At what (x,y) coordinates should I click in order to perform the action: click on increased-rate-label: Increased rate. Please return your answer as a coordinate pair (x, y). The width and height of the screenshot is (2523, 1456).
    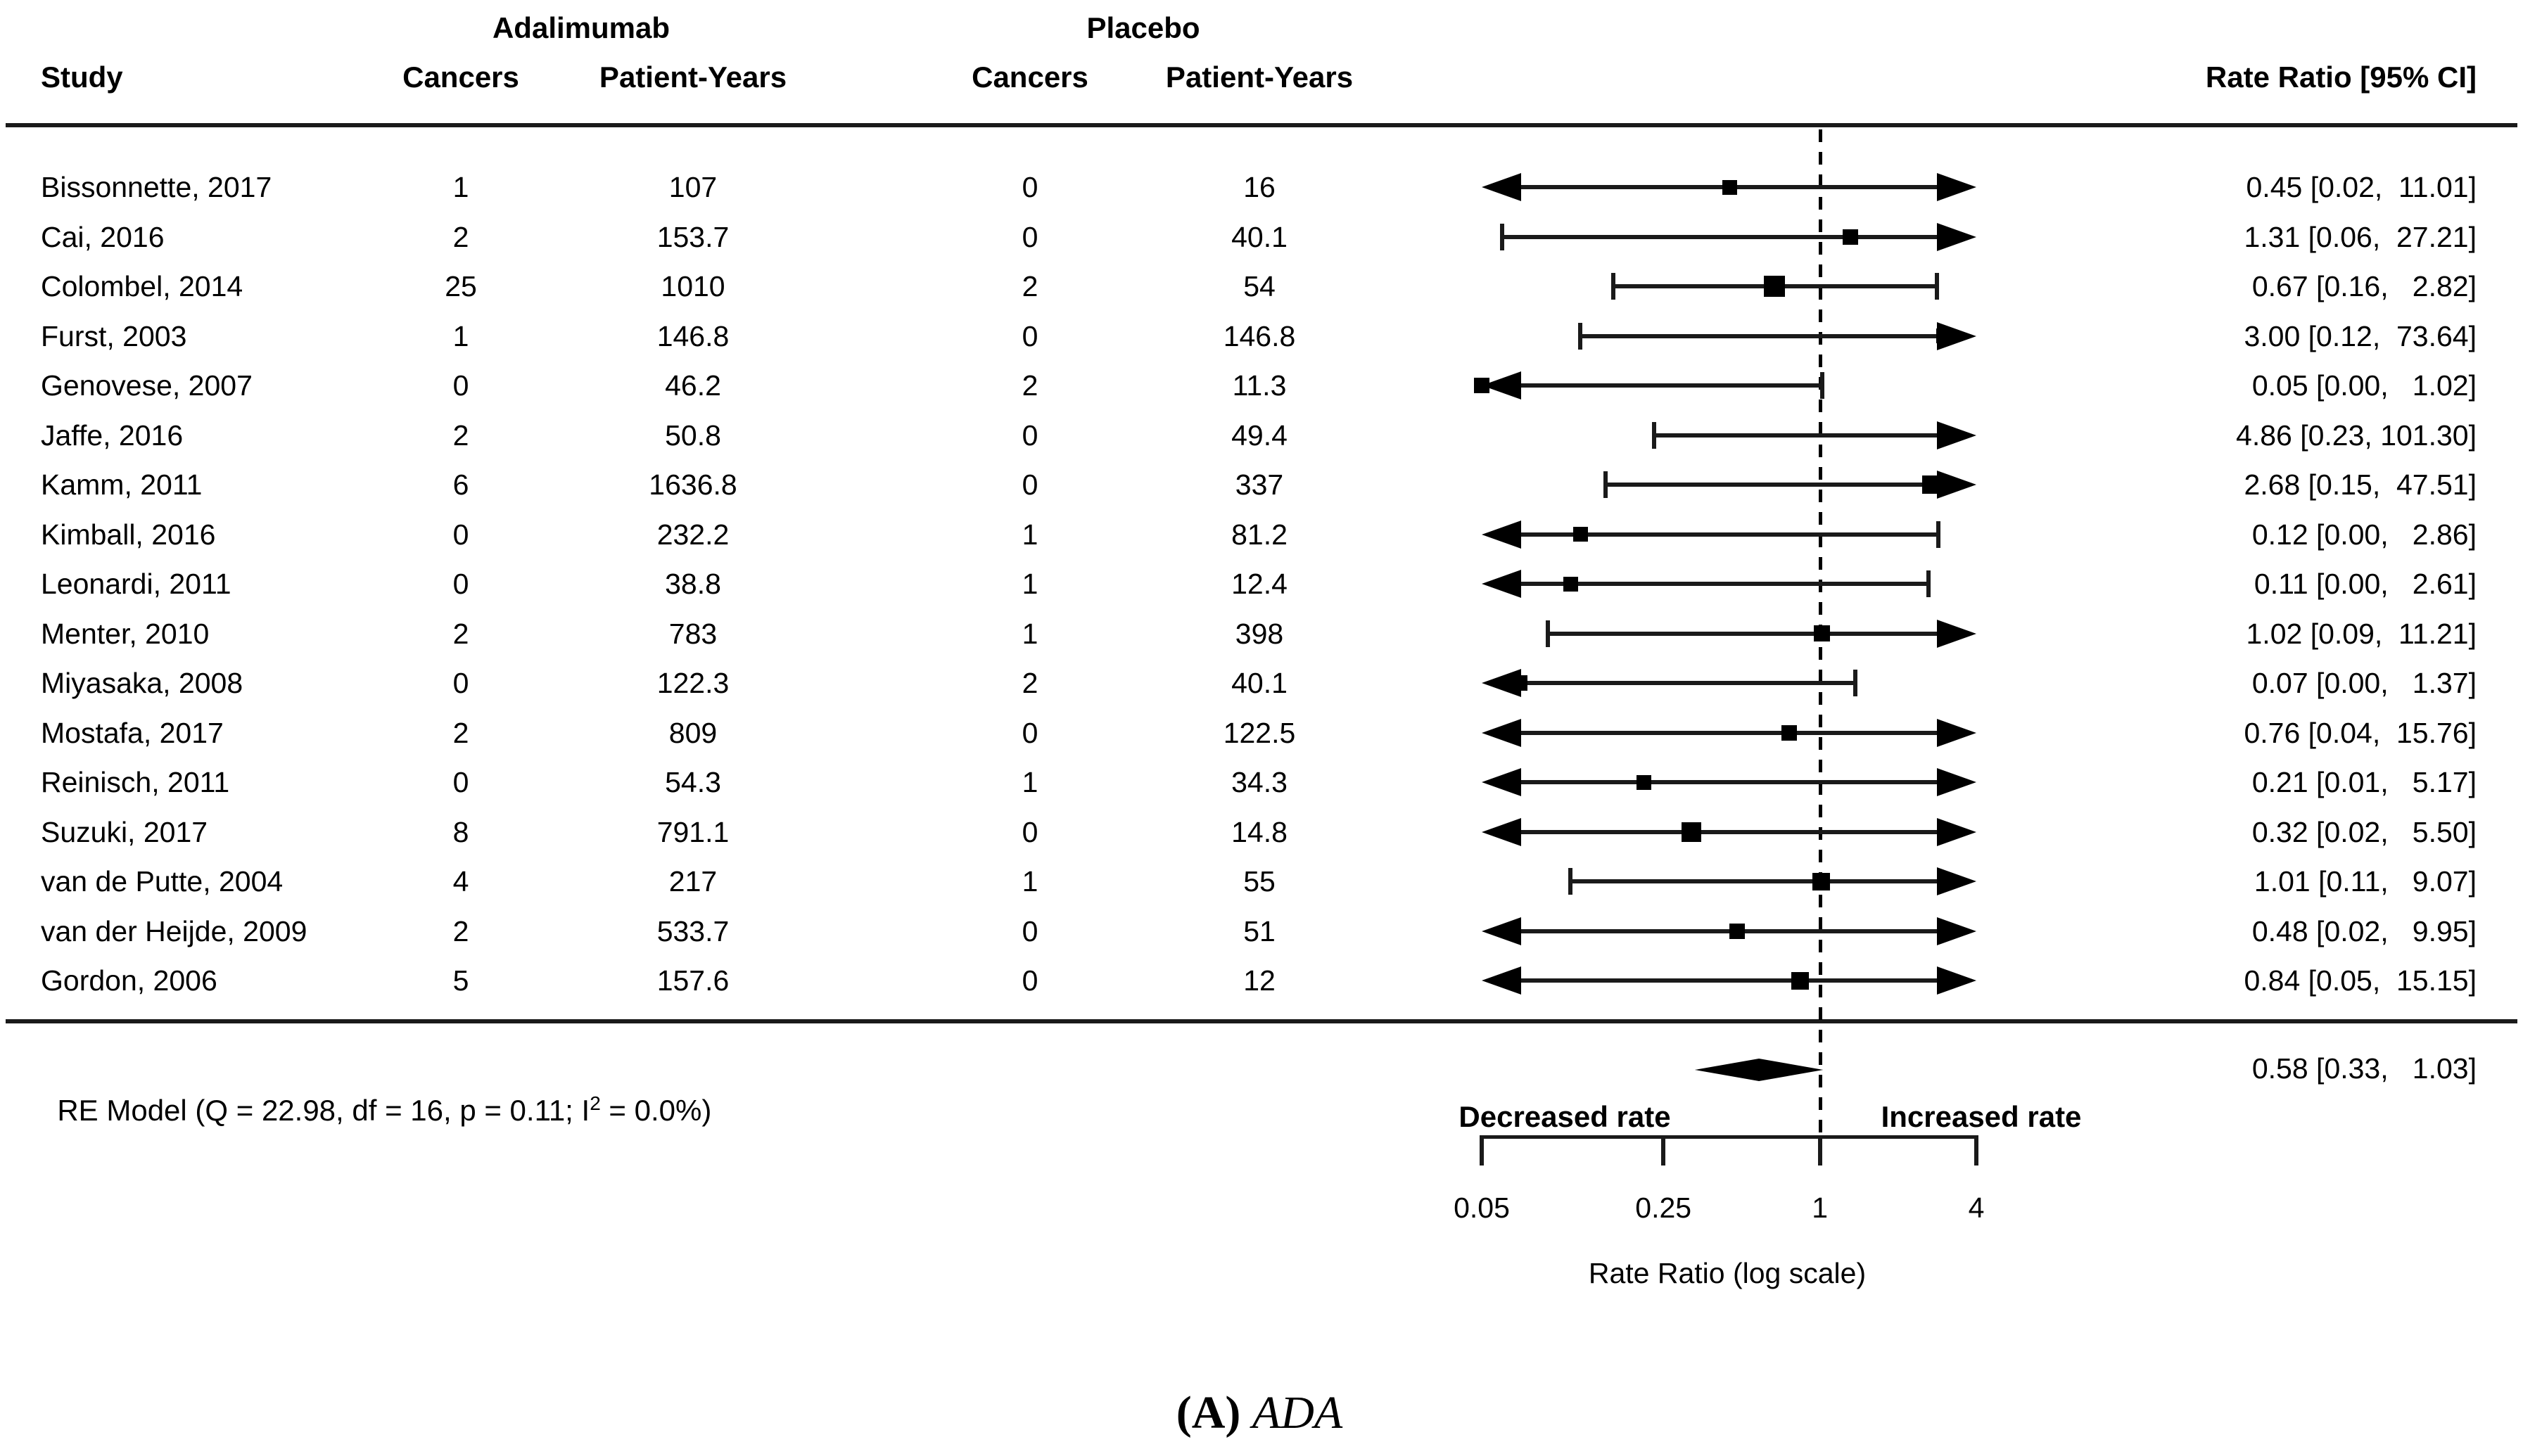
    Looking at the image, I should click on (1982, 1116).